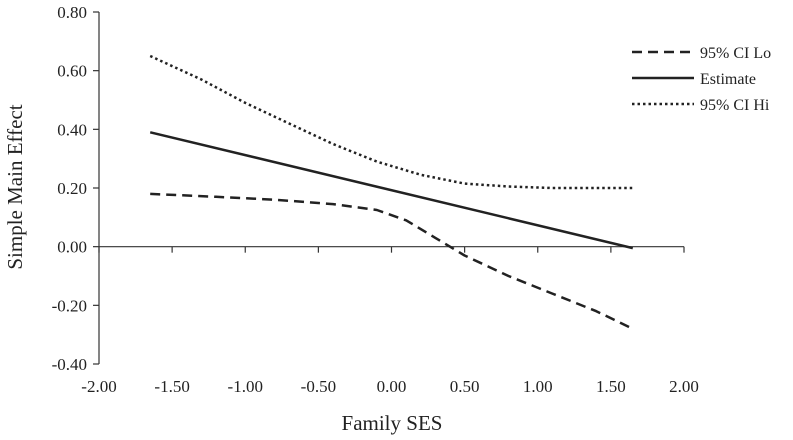  Describe the element at coordinates (245, 386) in the screenshot. I see `x-tick-label: -1.00` at that location.